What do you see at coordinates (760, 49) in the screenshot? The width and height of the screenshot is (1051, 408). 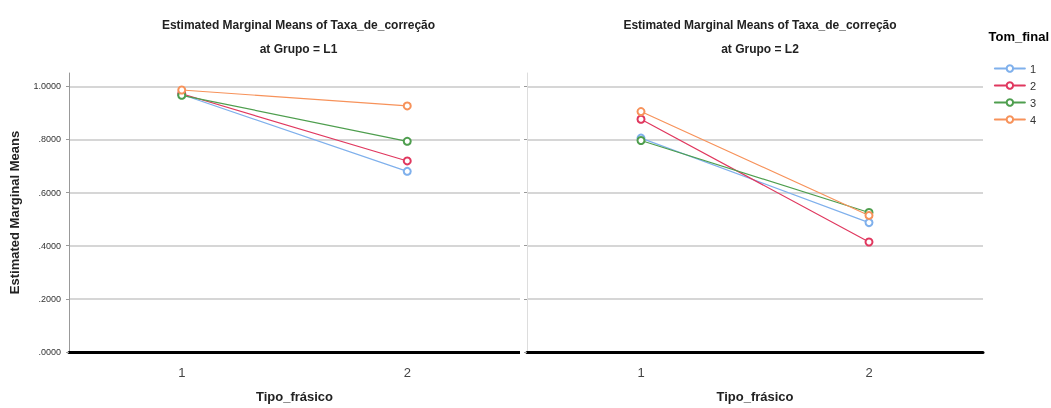 I see `chart-subtitle: at Grupo = L2` at bounding box center [760, 49].